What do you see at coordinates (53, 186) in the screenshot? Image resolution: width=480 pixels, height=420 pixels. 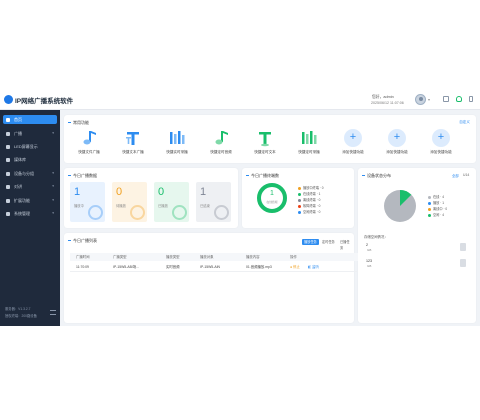 I see `chevron-down-icon: ▾` at bounding box center [53, 186].